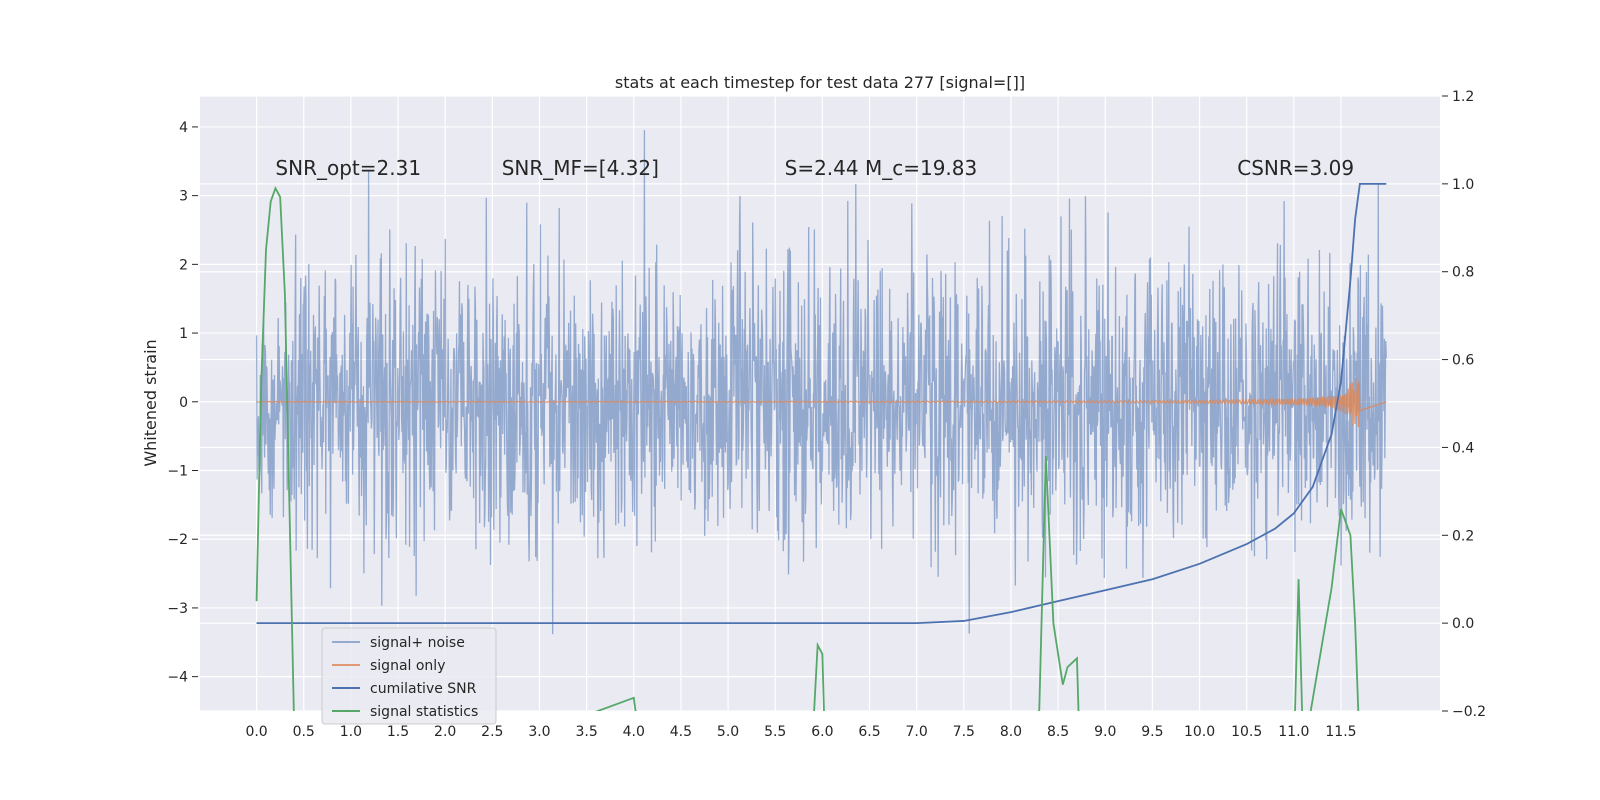  Describe the element at coordinates (869, 732) in the screenshot. I see `x-tick-label: 6.5` at that location.